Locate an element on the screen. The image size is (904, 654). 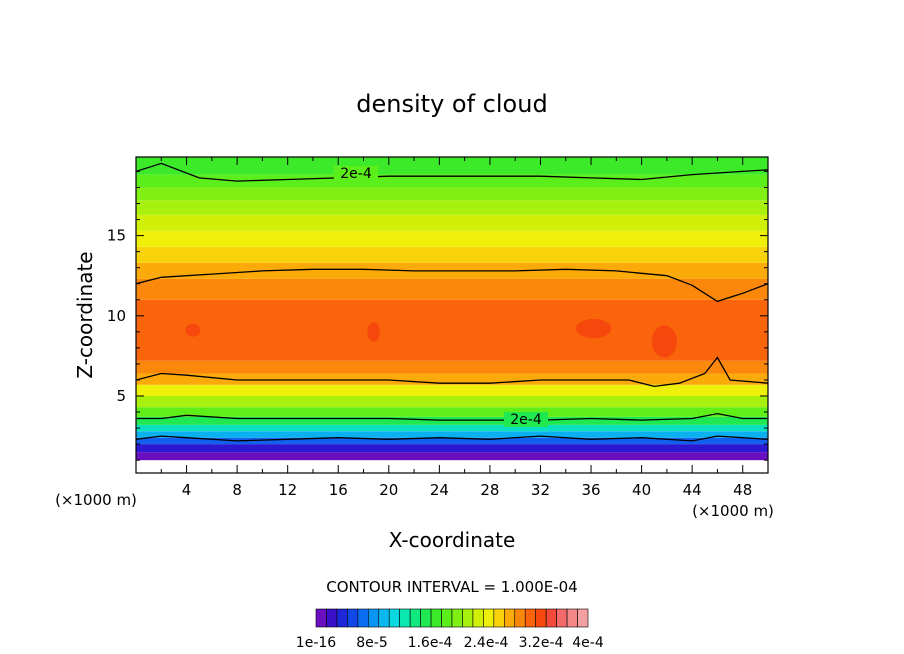
colorbar-label-4: 3.2e-4 is located at coordinates (541, 643).